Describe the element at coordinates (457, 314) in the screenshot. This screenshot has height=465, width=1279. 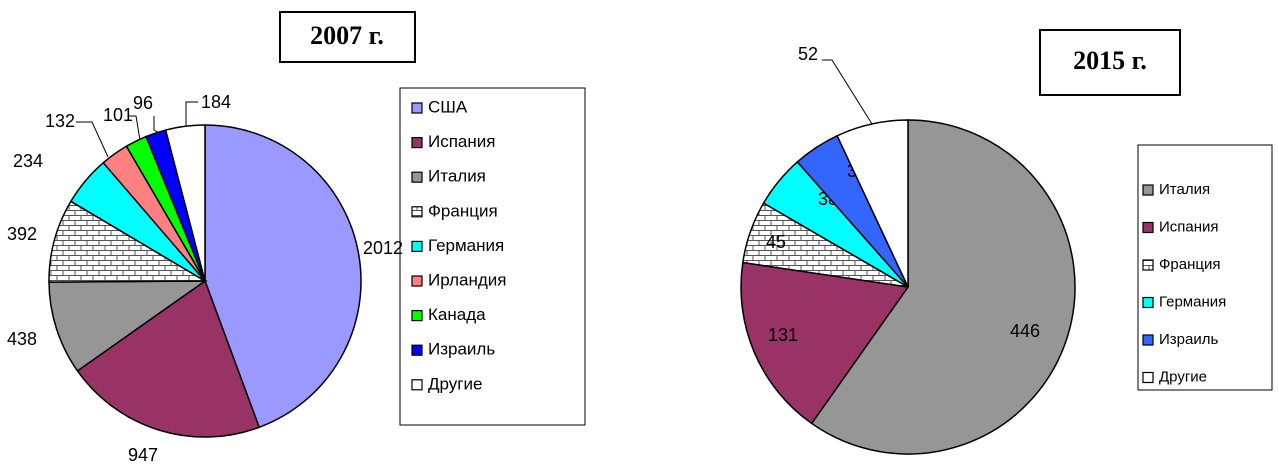
I see `legend-label: Канада` at that location.